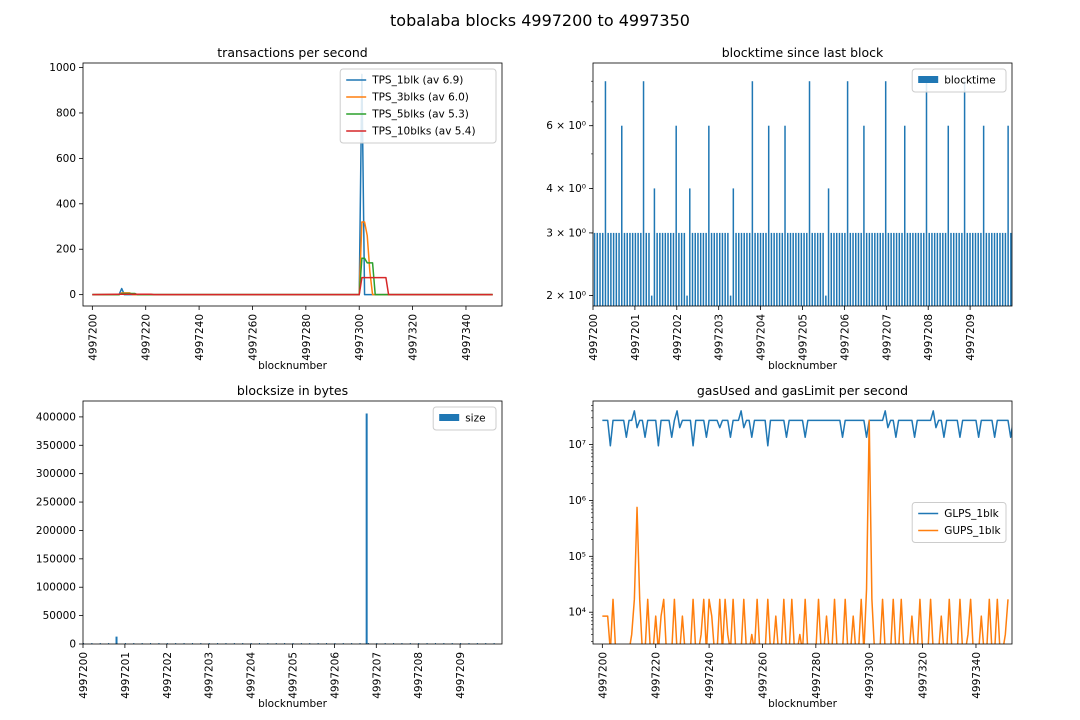 This screenshot has height=720, width=1080. What do you see at coordinates (710, 675) in the screenshot?
I see `x-tick-label: 4997240` at bounding box center [710, 675].